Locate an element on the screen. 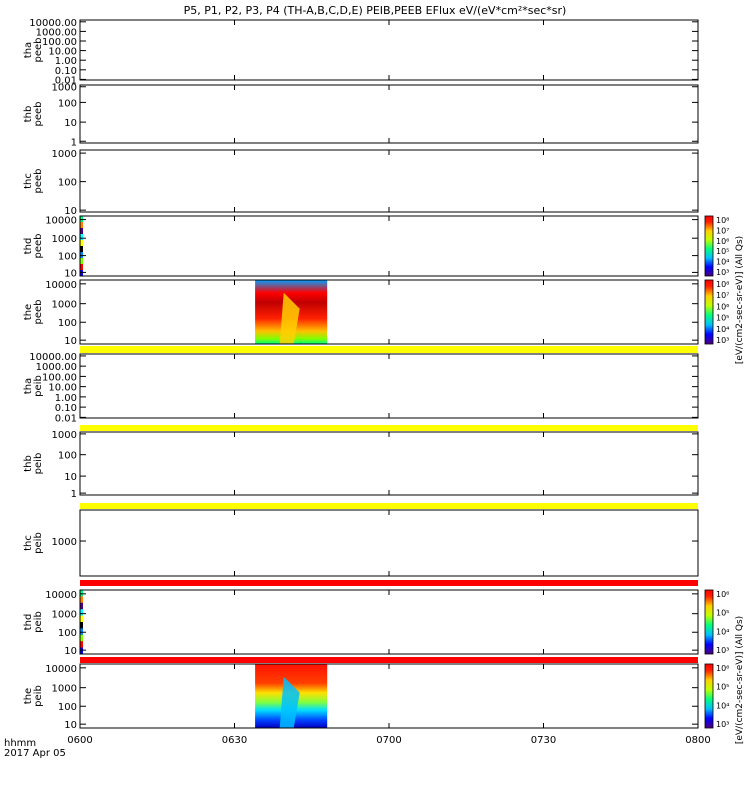  band-yellow is located at coordinates (389, 428).